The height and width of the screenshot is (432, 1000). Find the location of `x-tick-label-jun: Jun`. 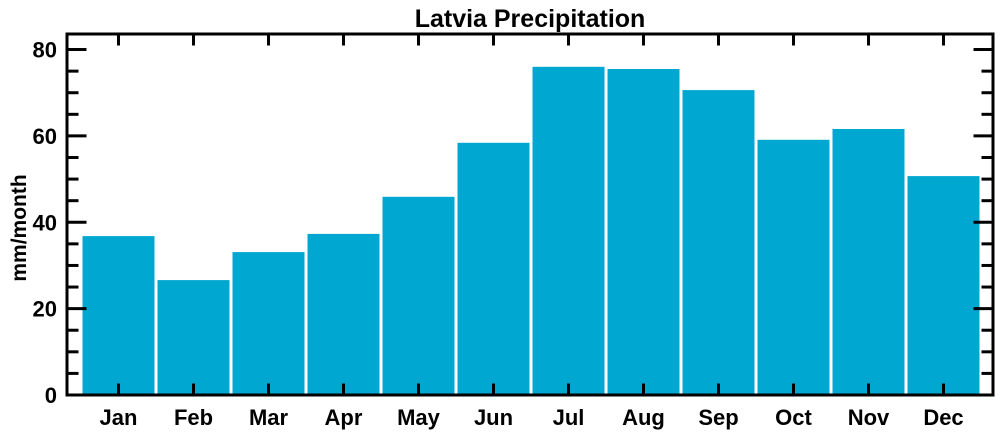

x-tick-label-jun: Jun is located at coordinates (493, 417).